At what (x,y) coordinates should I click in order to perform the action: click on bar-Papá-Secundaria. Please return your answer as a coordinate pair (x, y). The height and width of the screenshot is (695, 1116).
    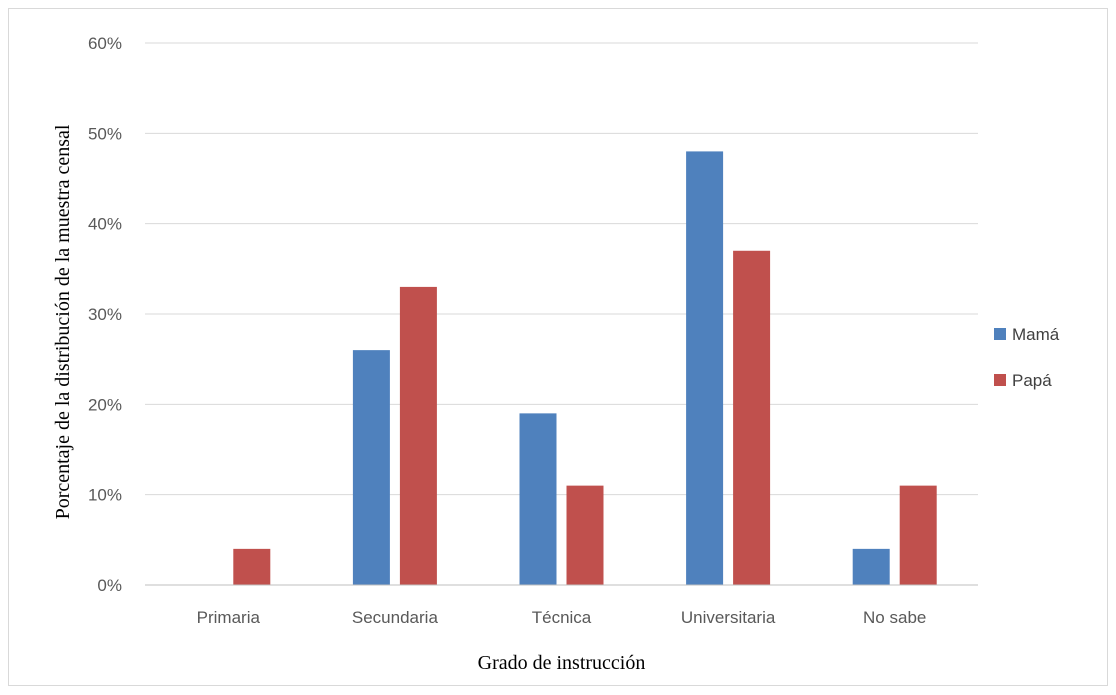
    Looking at the image, I should click on (418, 435).